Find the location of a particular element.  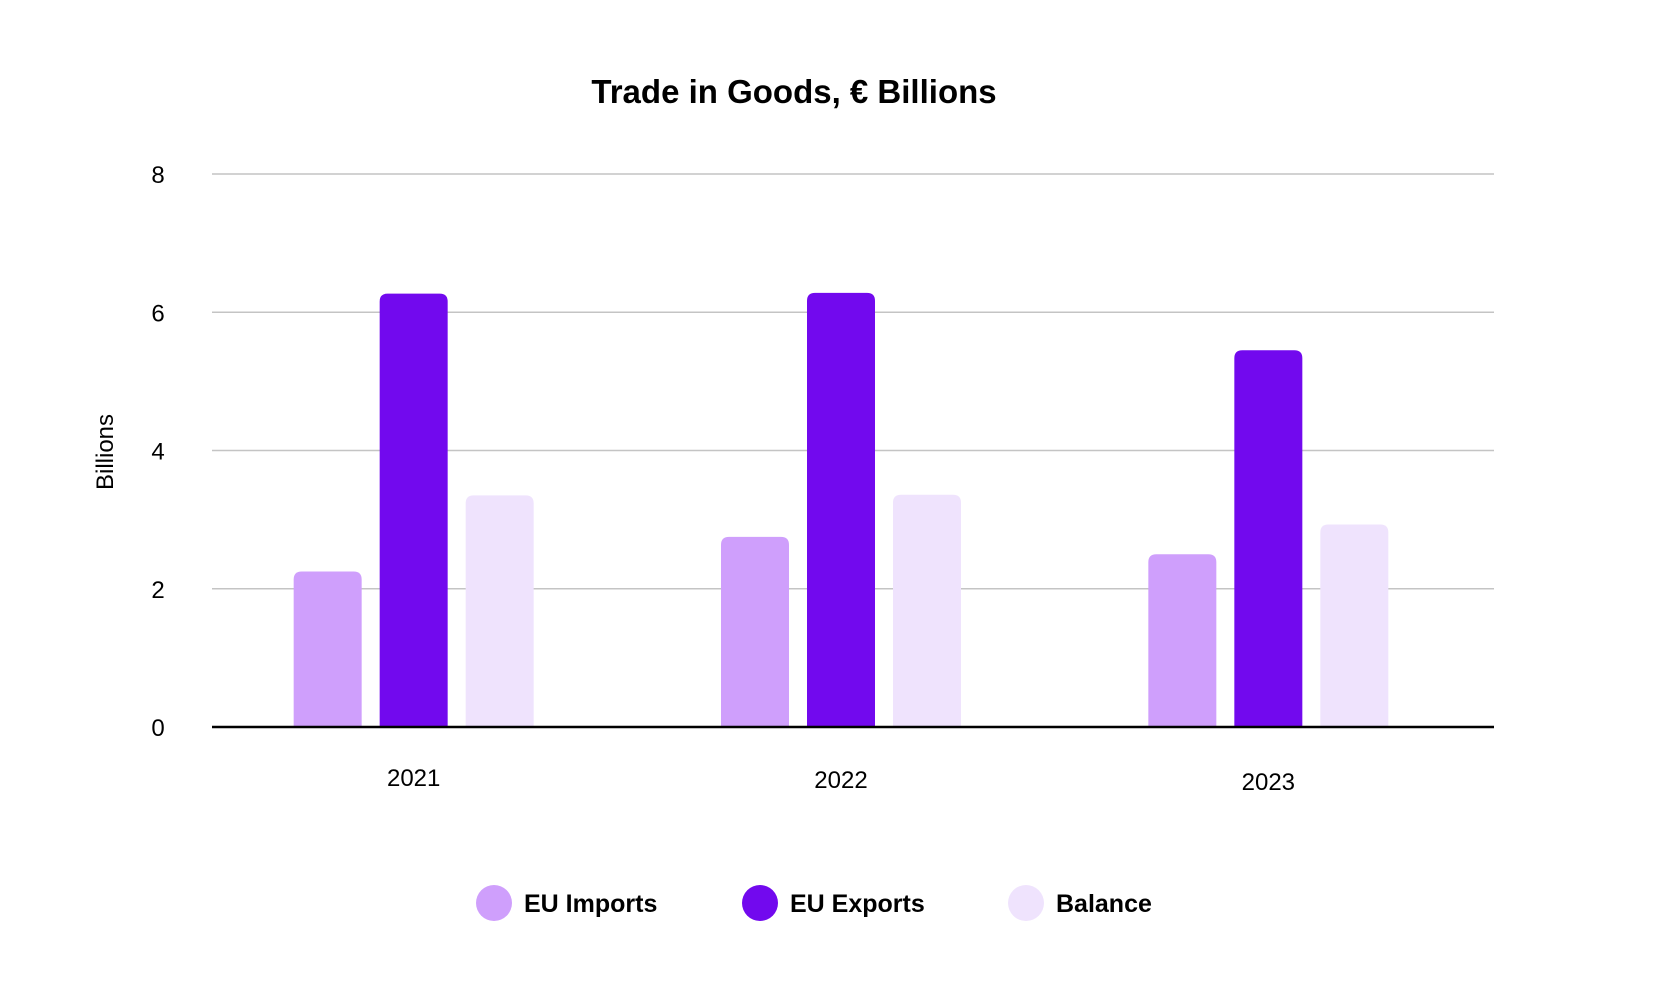

y-axis-ticks: 0 2 4 6 8 is located at coordinates (157, 452).